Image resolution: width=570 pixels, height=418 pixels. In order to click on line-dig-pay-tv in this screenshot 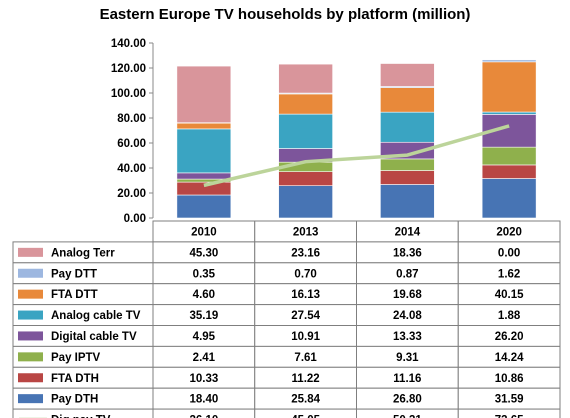, I will do `click(356, 156)`.